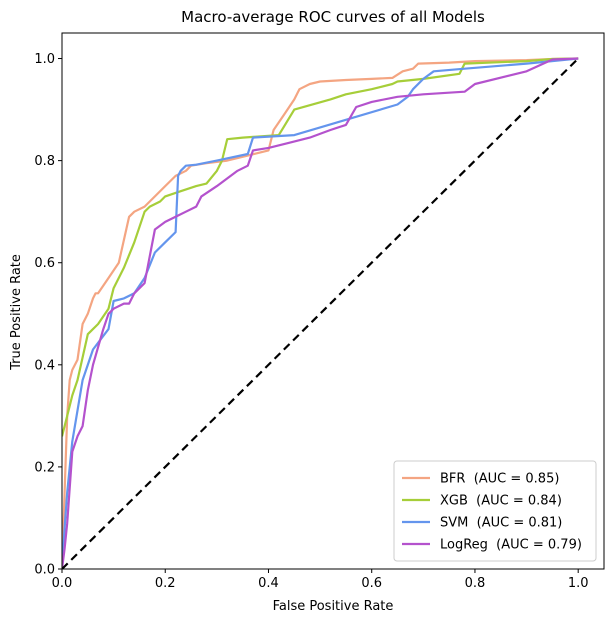 The height and width of the screenshot is (622, 613). Describe the element at coordinates (44, 59) in the screenshot. I see `y-tick-label-5: 1.0` at that location.